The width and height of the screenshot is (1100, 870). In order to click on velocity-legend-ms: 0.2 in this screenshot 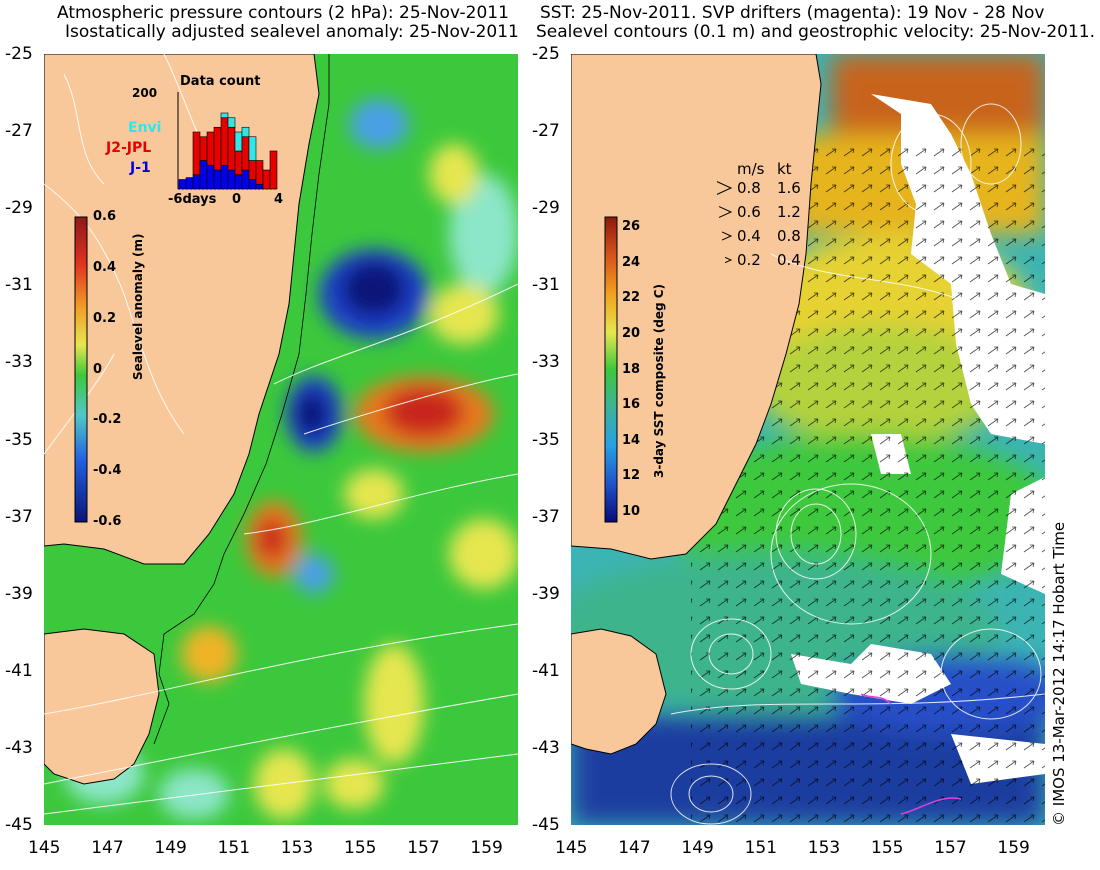, I will do `click(749, 260)`.